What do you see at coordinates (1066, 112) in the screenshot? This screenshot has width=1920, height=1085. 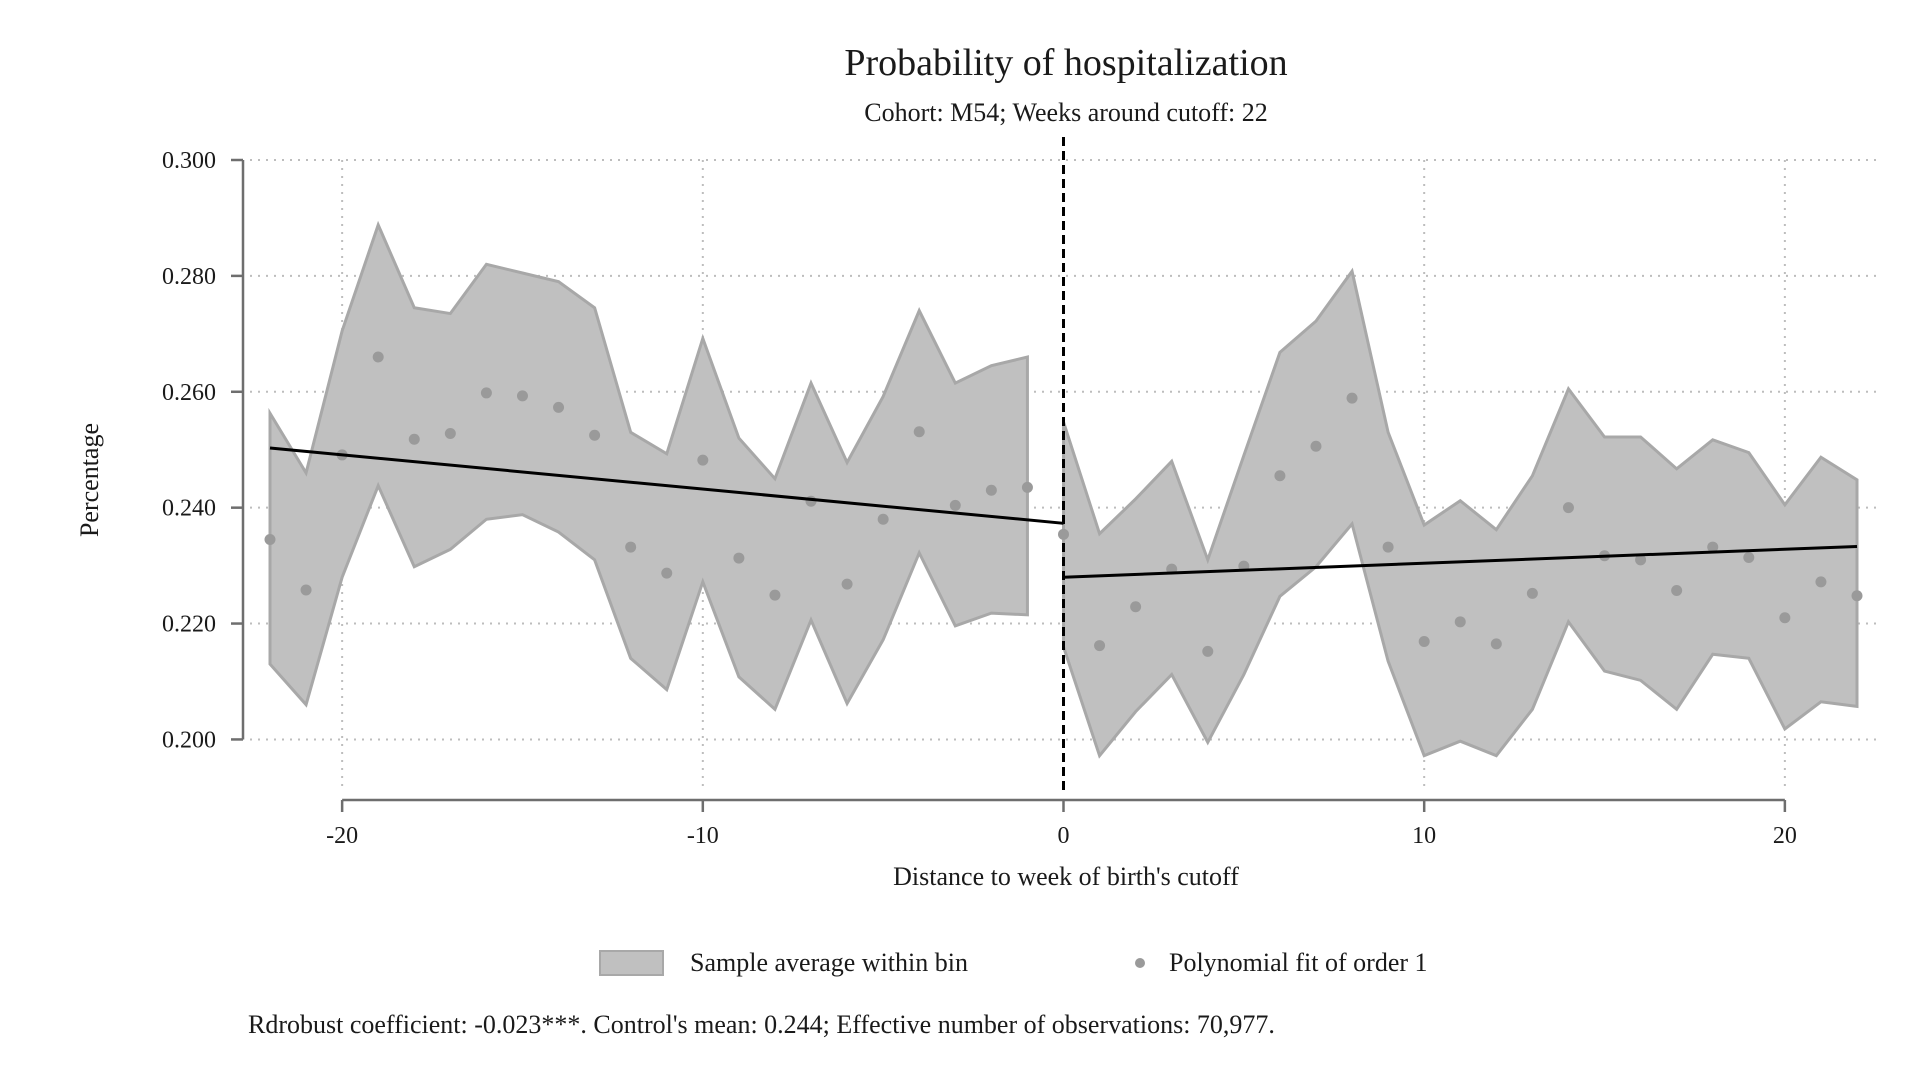 I see `chart-subtitle: Cohort: M54; Weeks around cutoff: 22` at bounding box center [1066, 112].